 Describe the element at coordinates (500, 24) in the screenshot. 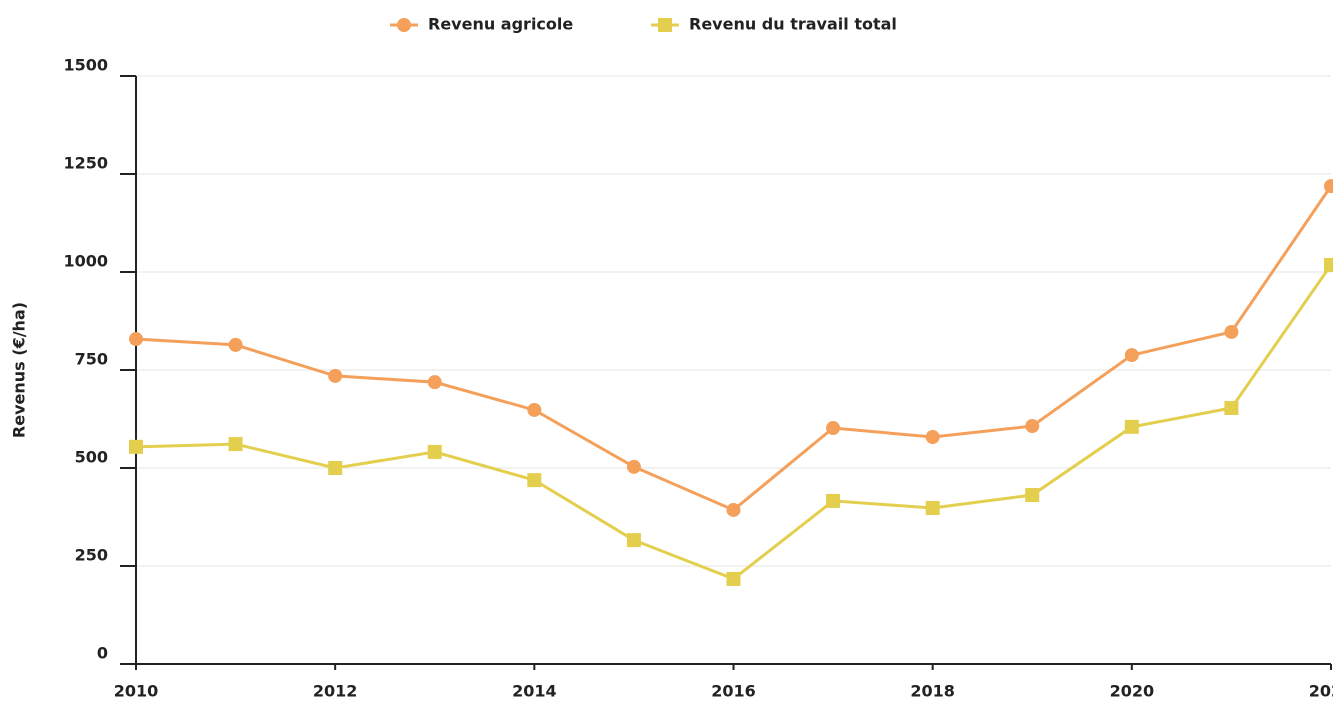

I see `legend-label: Revenu agricole` at that location.